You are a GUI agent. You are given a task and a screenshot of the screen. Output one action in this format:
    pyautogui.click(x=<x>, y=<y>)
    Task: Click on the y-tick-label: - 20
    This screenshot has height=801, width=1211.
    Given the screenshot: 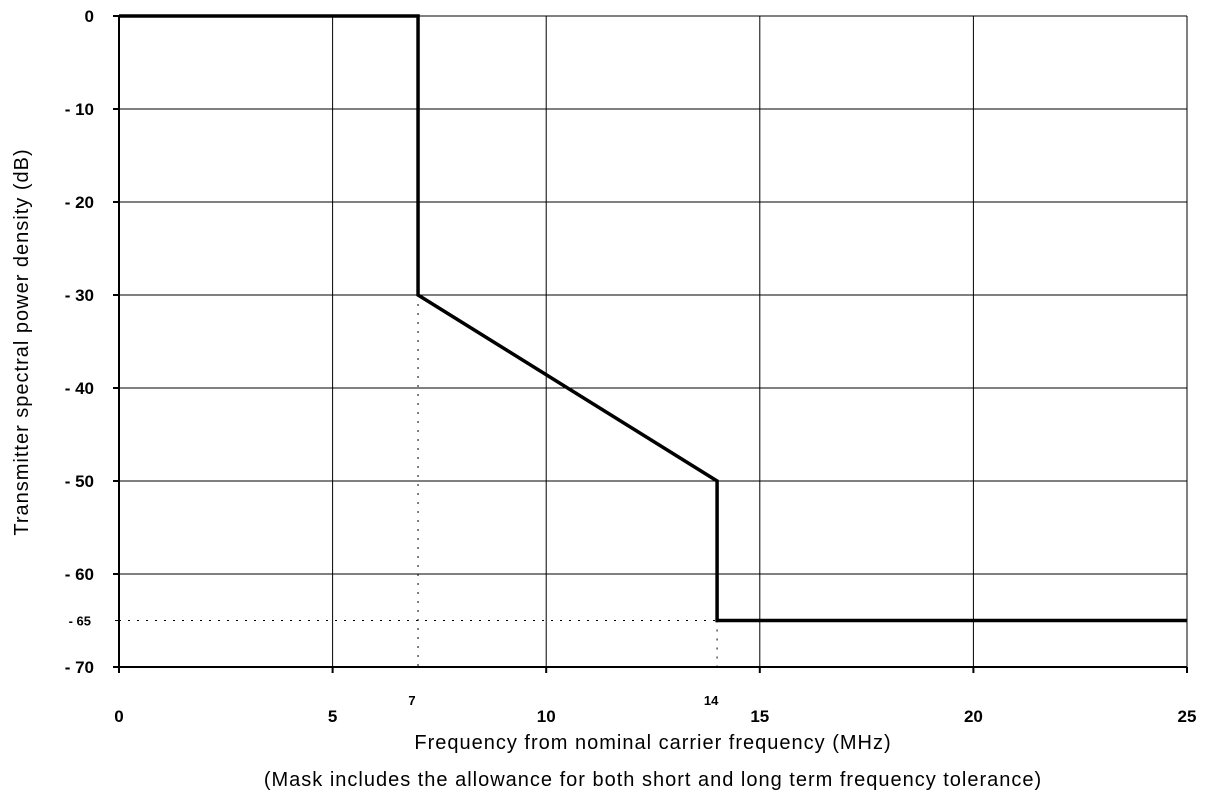 What is the action you would take?
    pyautogui.click(x=79, y=202)
    